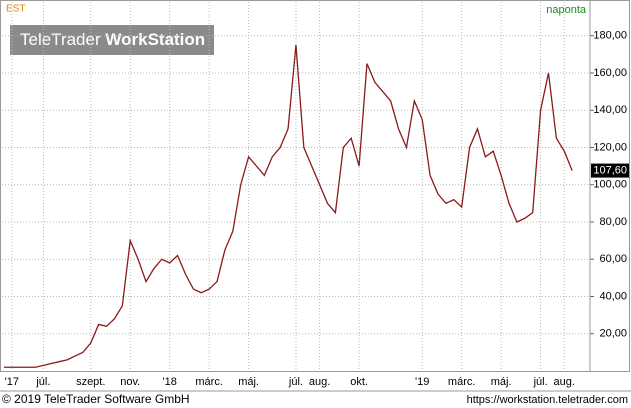  I want to click on footer-right: https://workstation.teletrader.com, so click(547, 400).